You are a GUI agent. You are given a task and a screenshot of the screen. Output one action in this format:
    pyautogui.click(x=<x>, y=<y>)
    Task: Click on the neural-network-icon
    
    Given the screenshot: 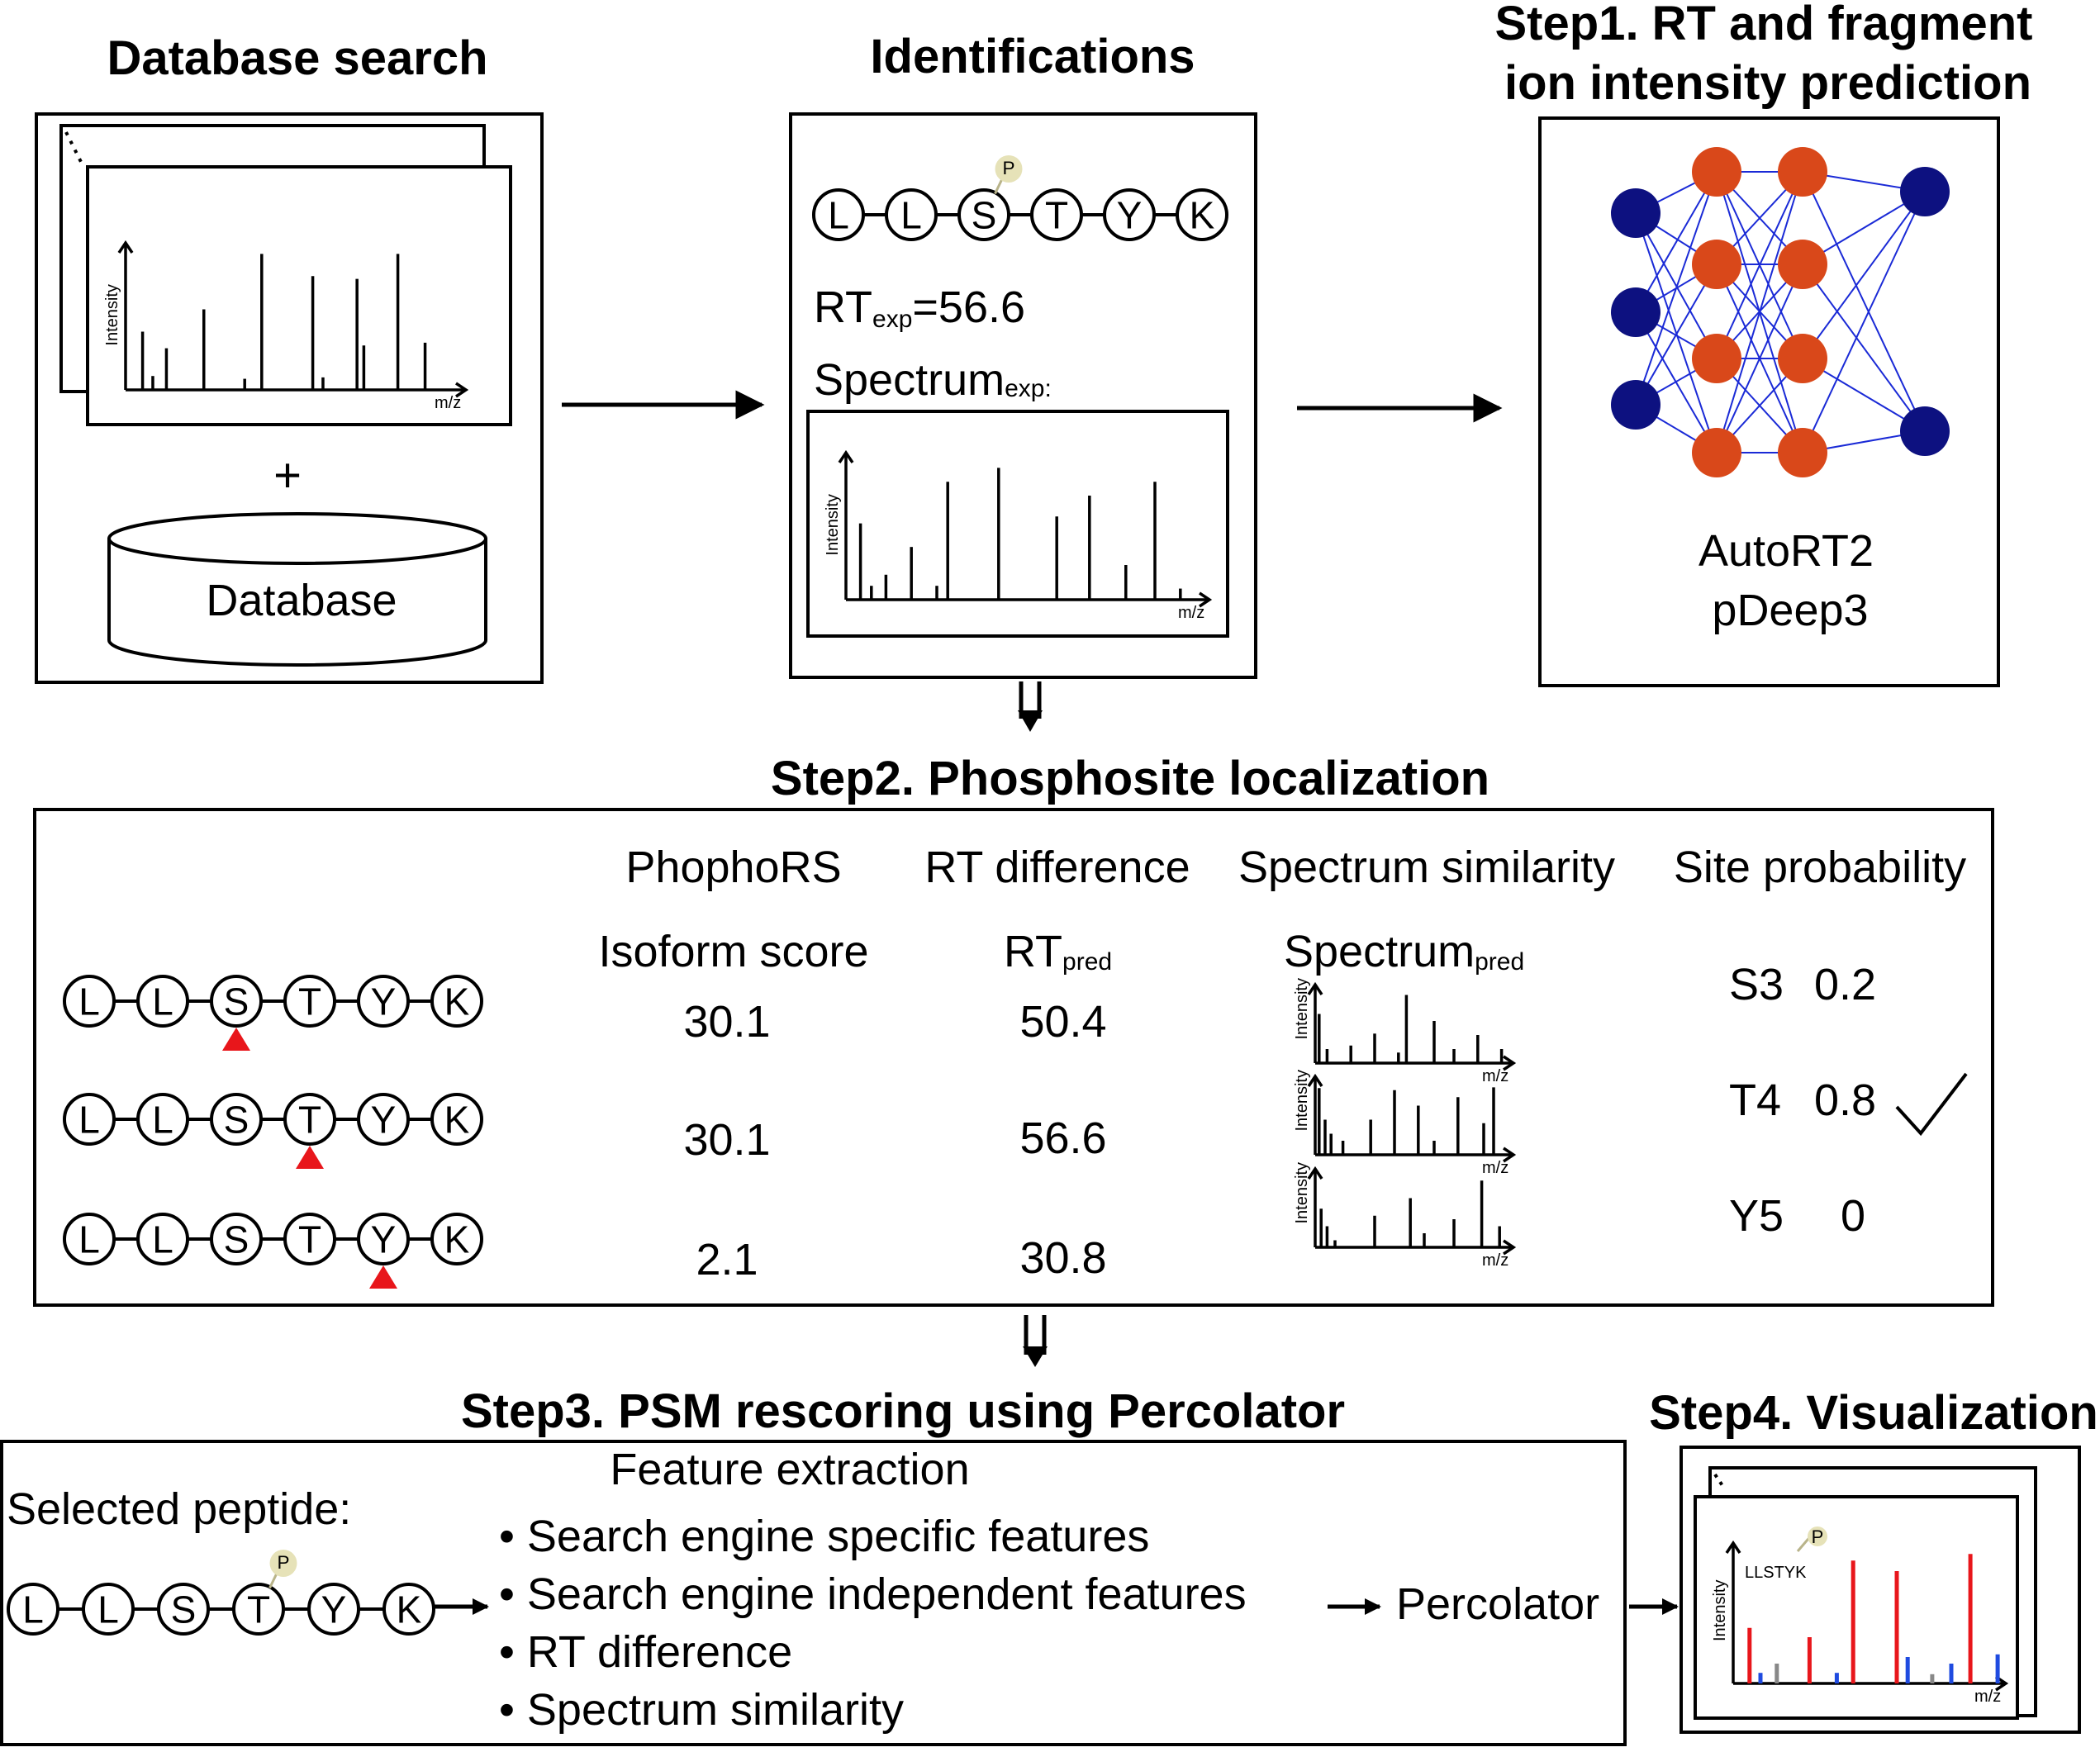 What is the action you would take?
    pyautogui.click(x=1780, y=312)
    